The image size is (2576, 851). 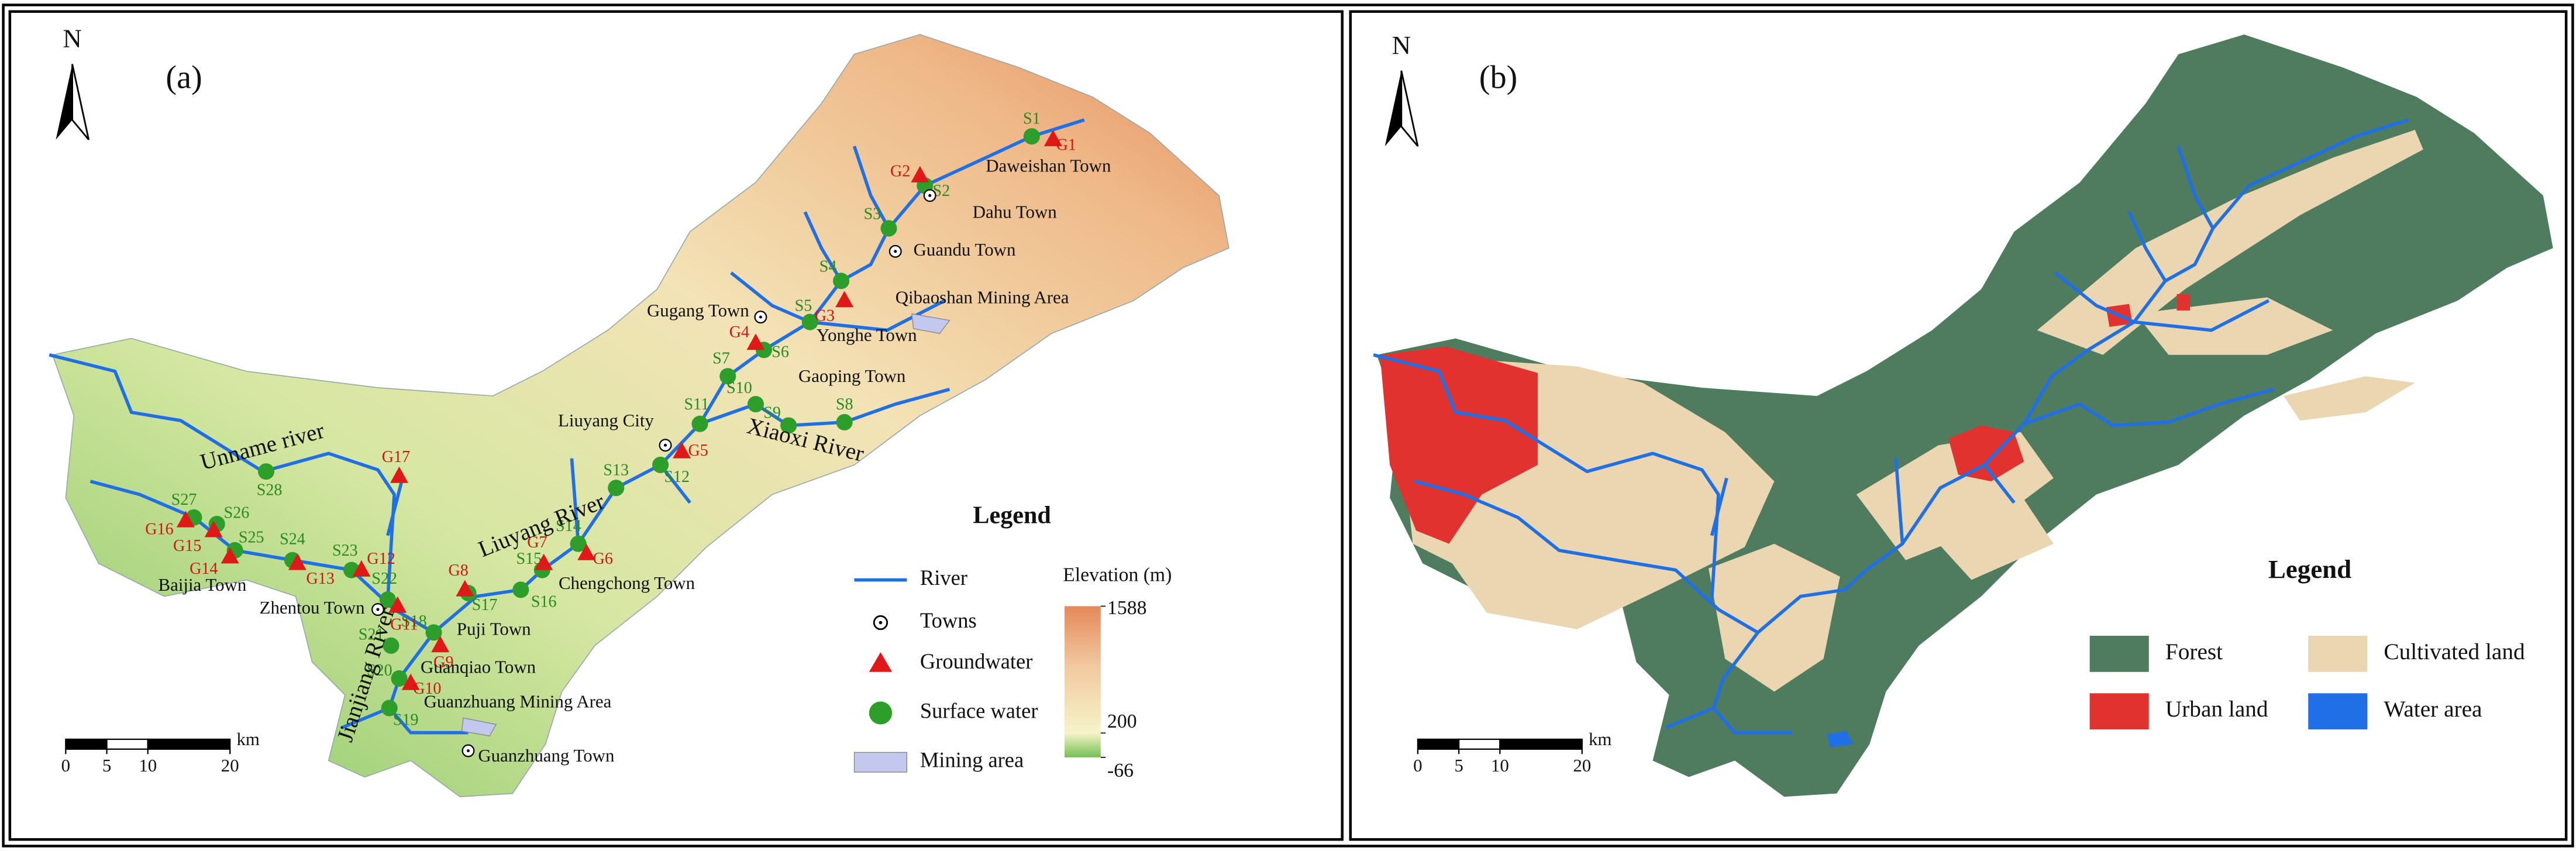 What do you see at coordinates (546, 756) in the screenshot?
I see `town-label: Guanzhuang Town` at bounding box center [546, 756].